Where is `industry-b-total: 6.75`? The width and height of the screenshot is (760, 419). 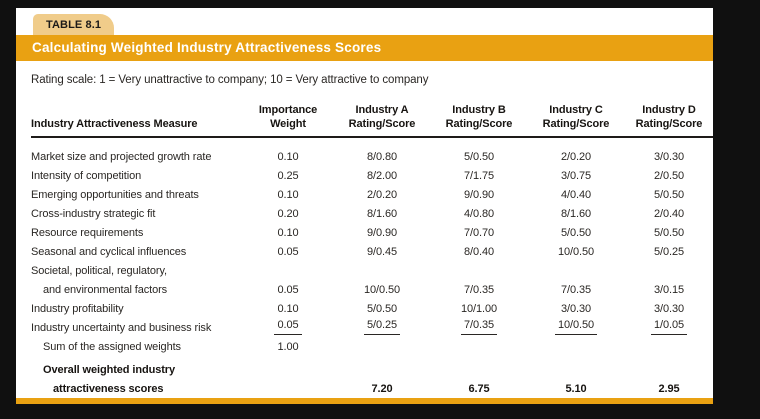 industry-b-total: 6.75 is located at coordinates (479, 389).